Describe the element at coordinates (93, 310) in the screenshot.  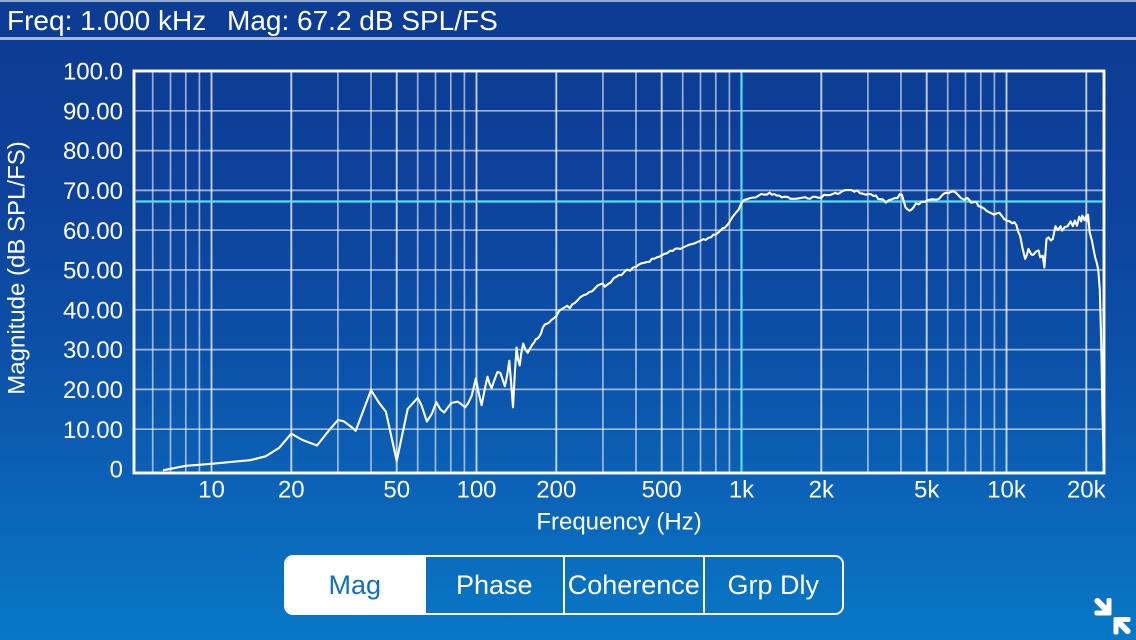
I see `svg-text: 40.00` at that location.